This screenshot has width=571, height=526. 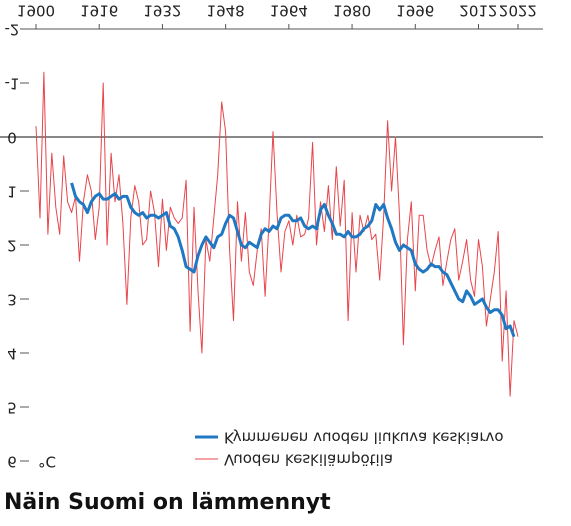 I want to click on y-tick-label: -1, so click(x=12, y=84).